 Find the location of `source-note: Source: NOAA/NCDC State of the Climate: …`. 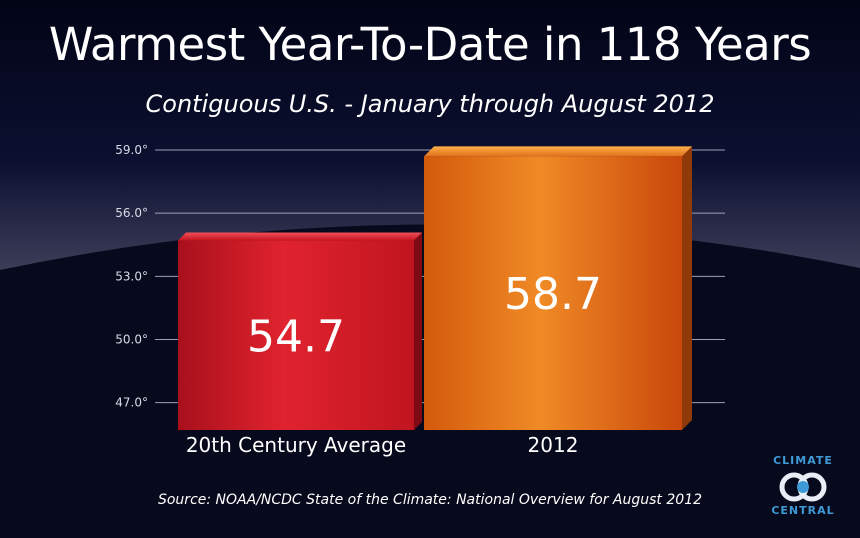

source-note: Source: NOAA/NCDC State of the Climate: … is located at coordinates (430, 500).